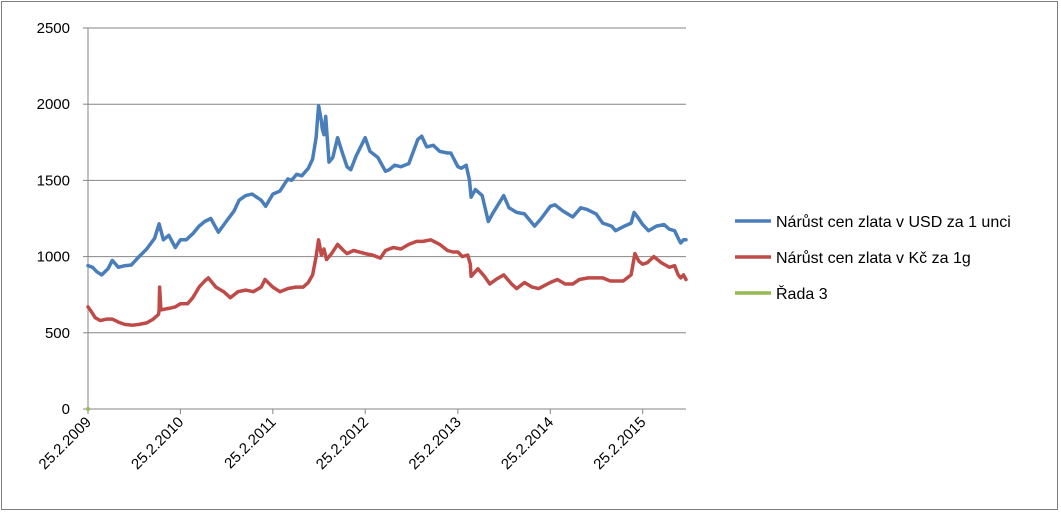 This screenshot has height=513, width=1061. What do you see at coordinates (250, 443) in the screenshot?
I see `x-tick-label: 25.2.2011` at bounding box center [250, 443].